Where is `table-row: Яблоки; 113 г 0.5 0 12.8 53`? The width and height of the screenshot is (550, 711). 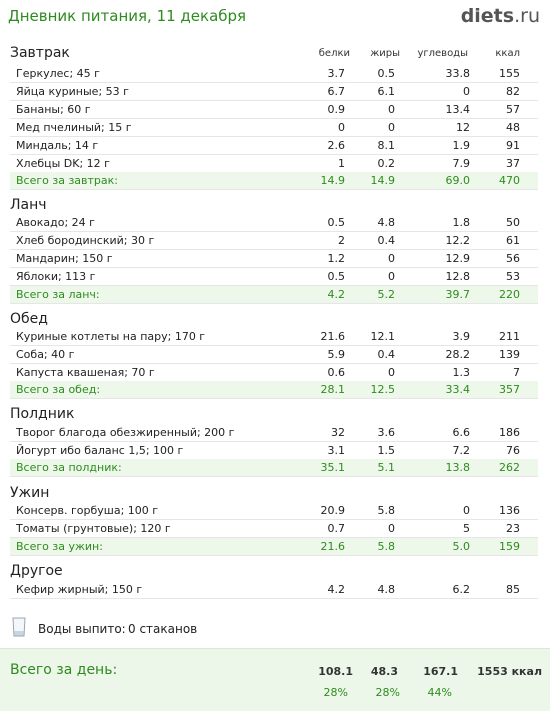 table-row: Яблоки; 113 г 0.5 0 12.8 53 is located at coordinates (274, 277).